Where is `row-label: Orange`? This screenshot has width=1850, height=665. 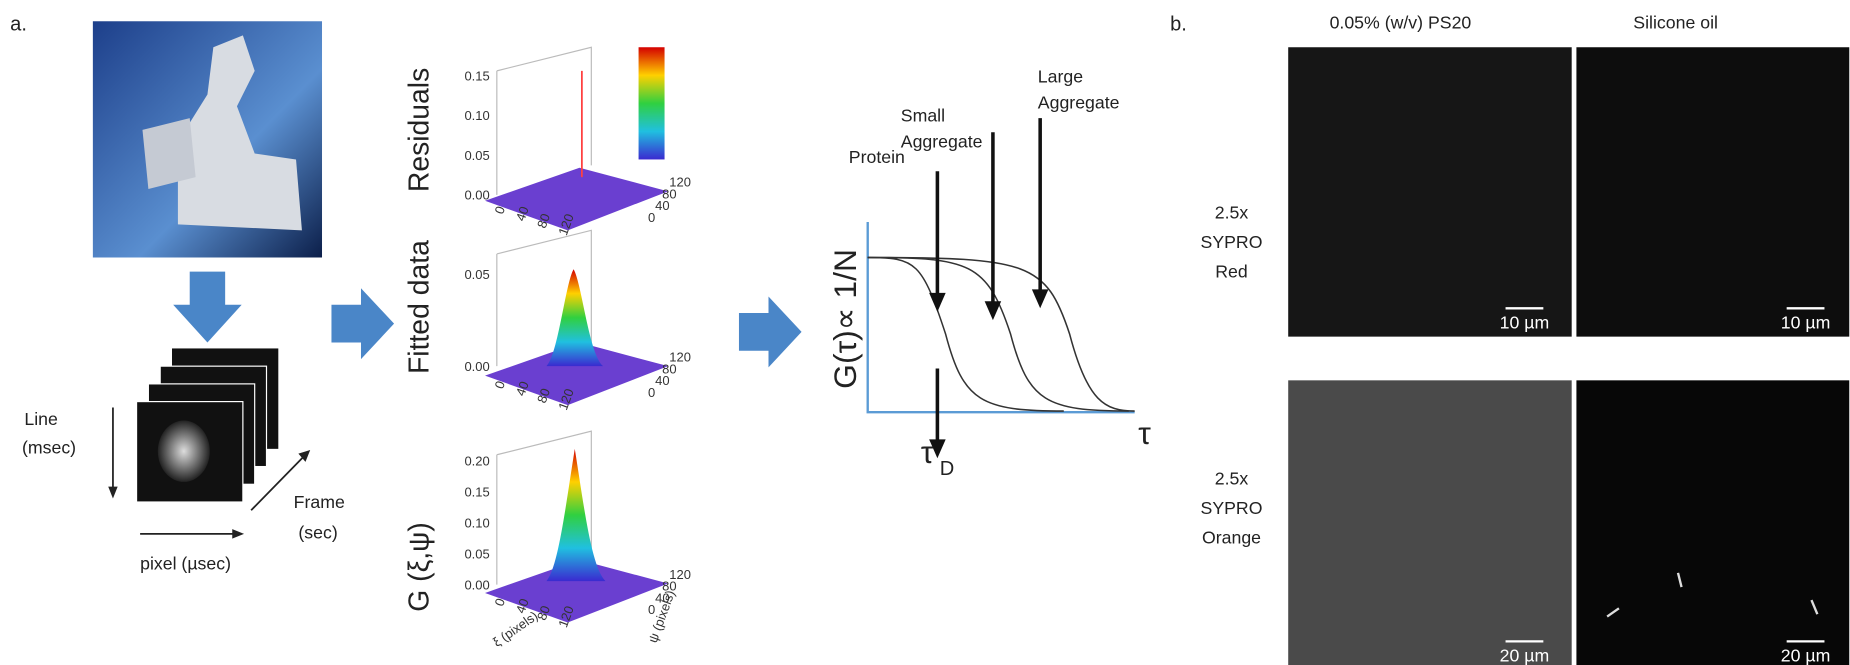
row-label: Orange is located at coordinates (1231, 537).